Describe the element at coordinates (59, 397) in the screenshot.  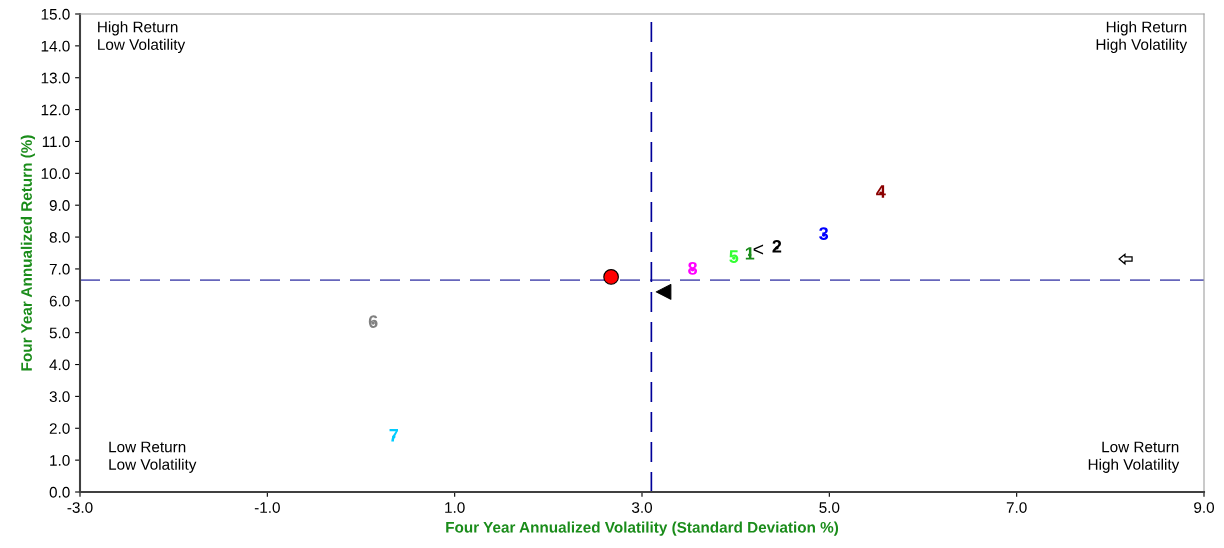
I see `y-tick-label: 3.0` at that location.